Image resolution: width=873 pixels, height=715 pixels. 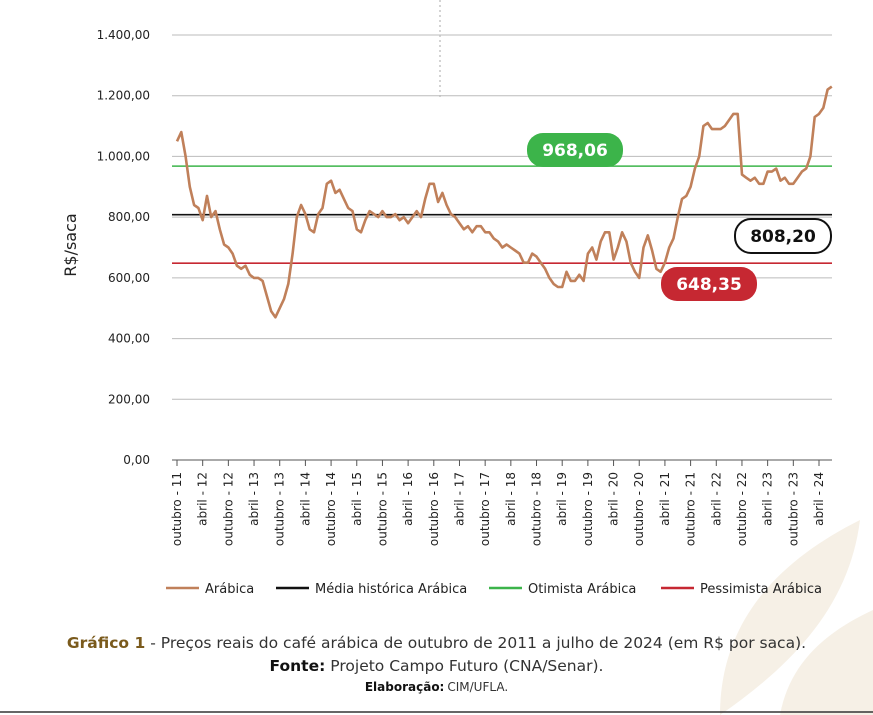 What do you see at coordinates (129, 399) in the screenshot?
I see `y-tick-label: 200,00` at bounding box center [129, 399].